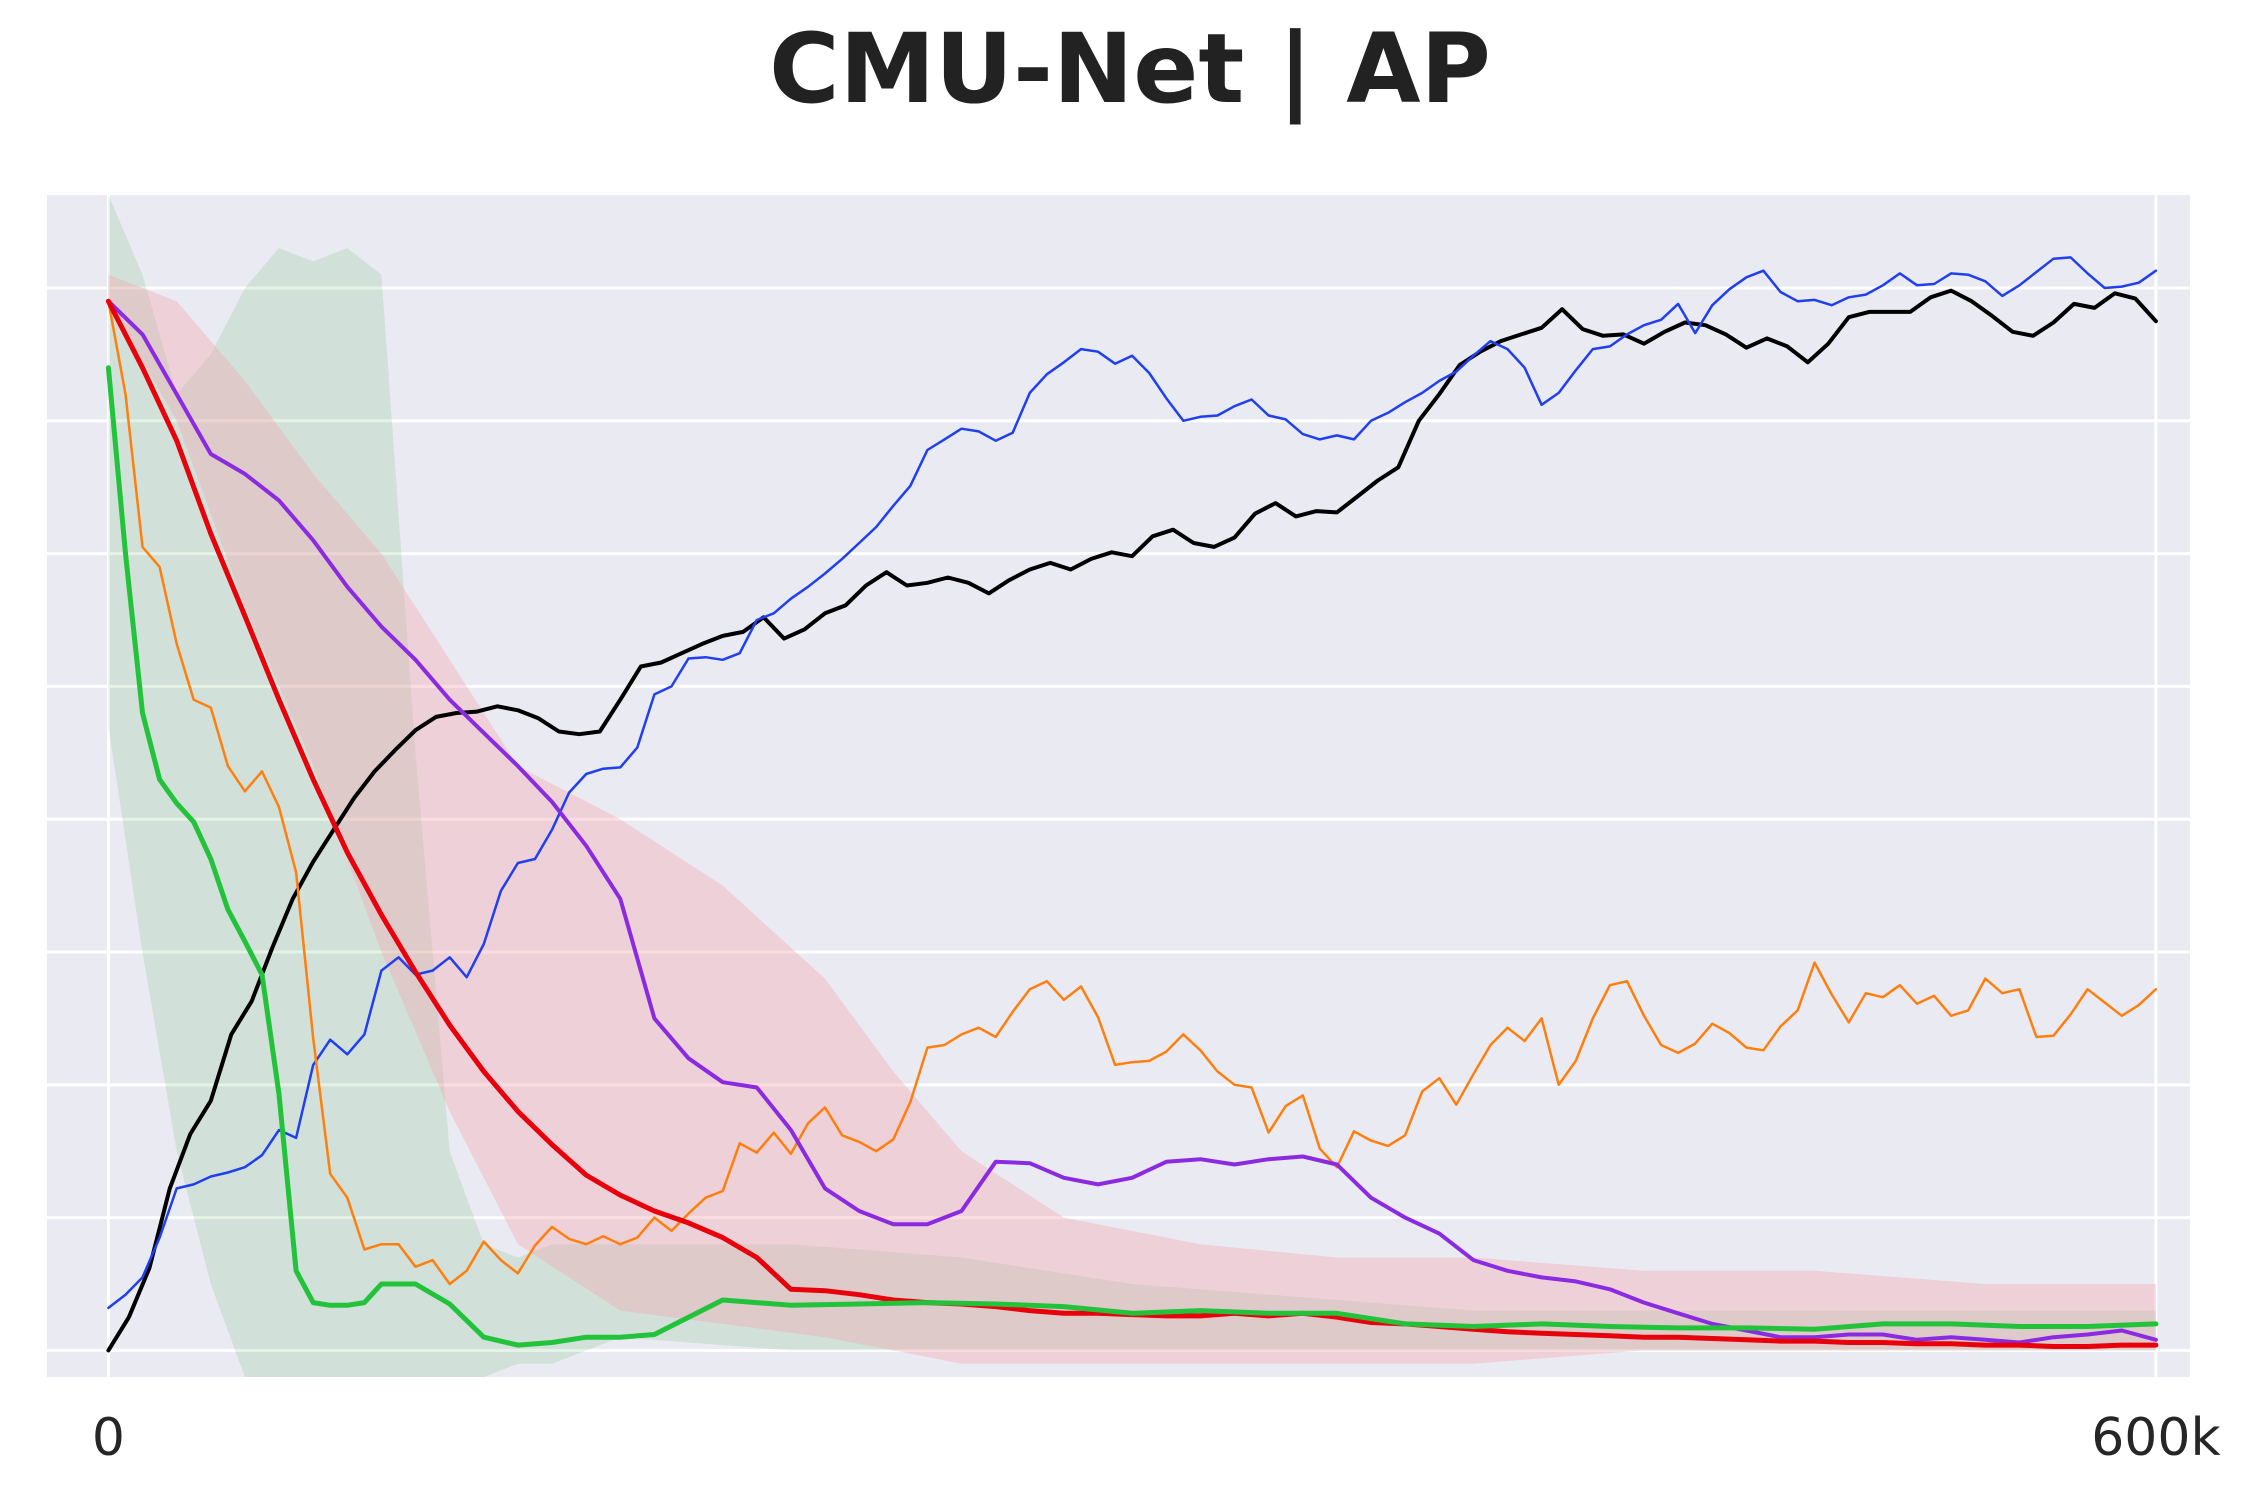  What do you see at coordinates (2155, 1438) in the screenshot?
I see `x-tick-label-1: 600k` at bounding box center [2155, 1438].